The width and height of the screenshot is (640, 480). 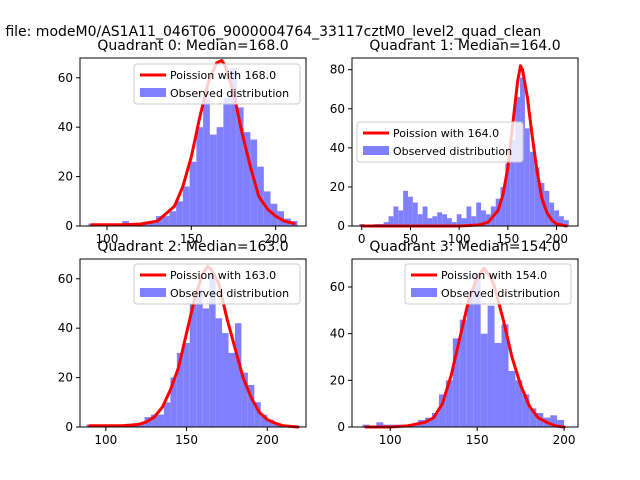 I want to click on x-tick-label: 0, so click(x=362, y=239).